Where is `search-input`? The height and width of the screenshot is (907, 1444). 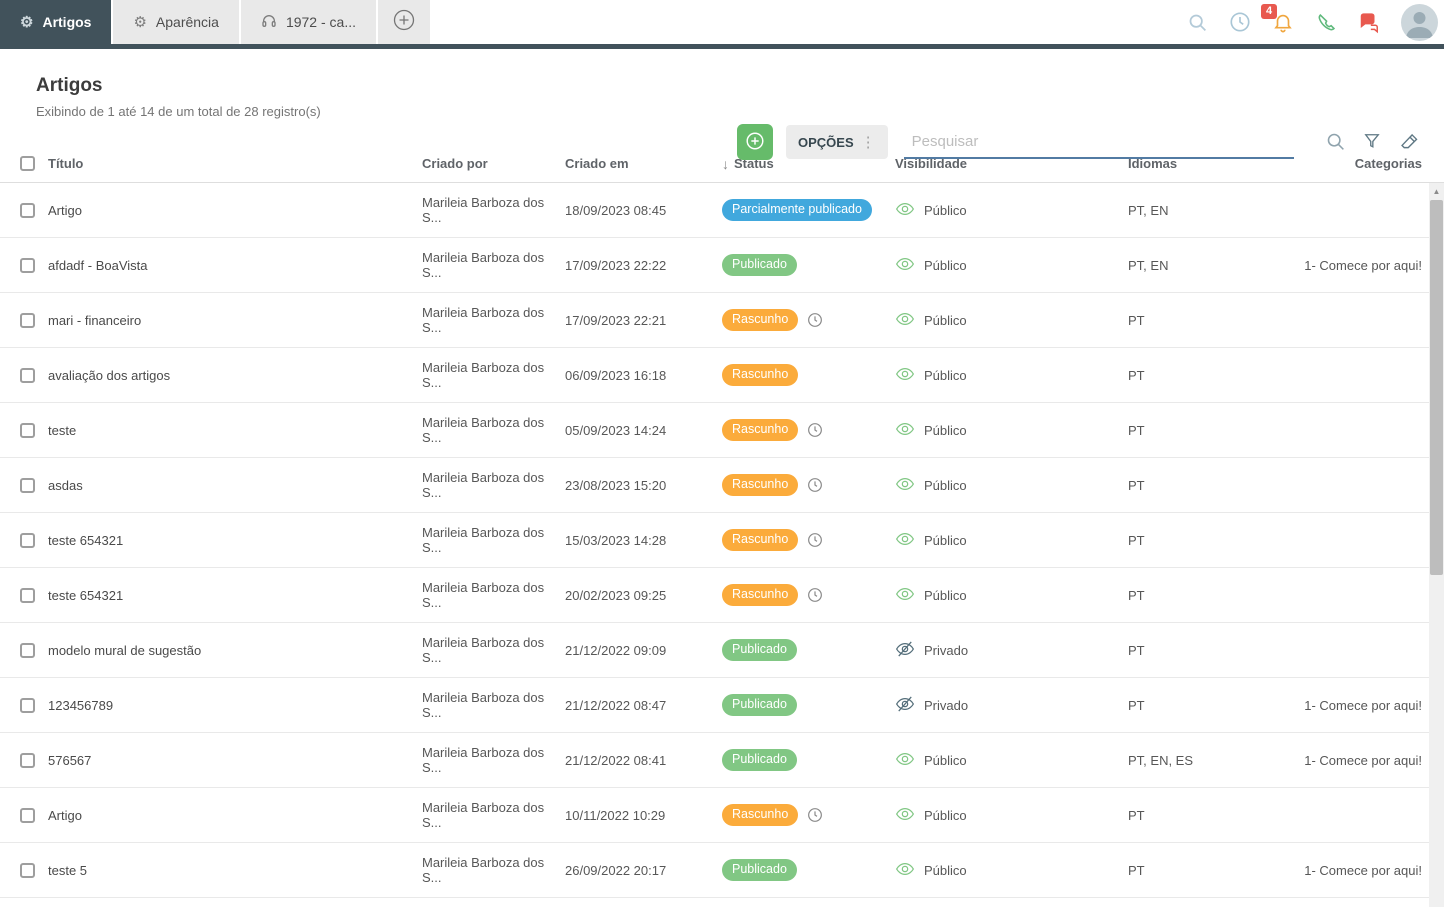 search-input is located at coordinates (1098, 142).